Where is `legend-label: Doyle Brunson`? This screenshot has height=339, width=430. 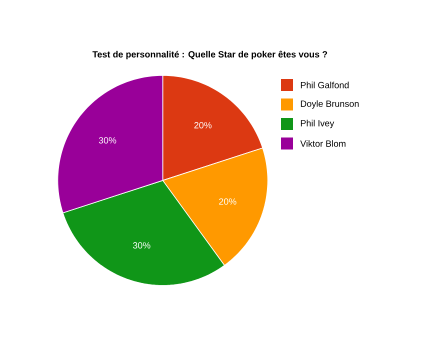
legend-label: Doyle Brunson is located at coordinates (329, 104).